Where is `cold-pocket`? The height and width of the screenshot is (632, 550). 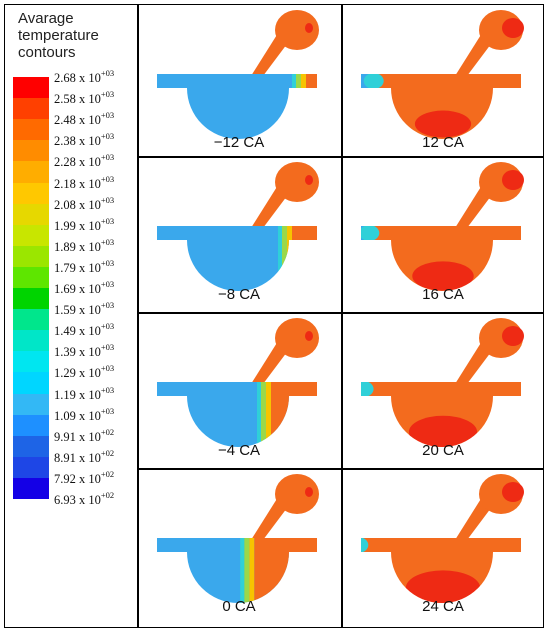 cold-pocket is located at coordinates (357, 545).